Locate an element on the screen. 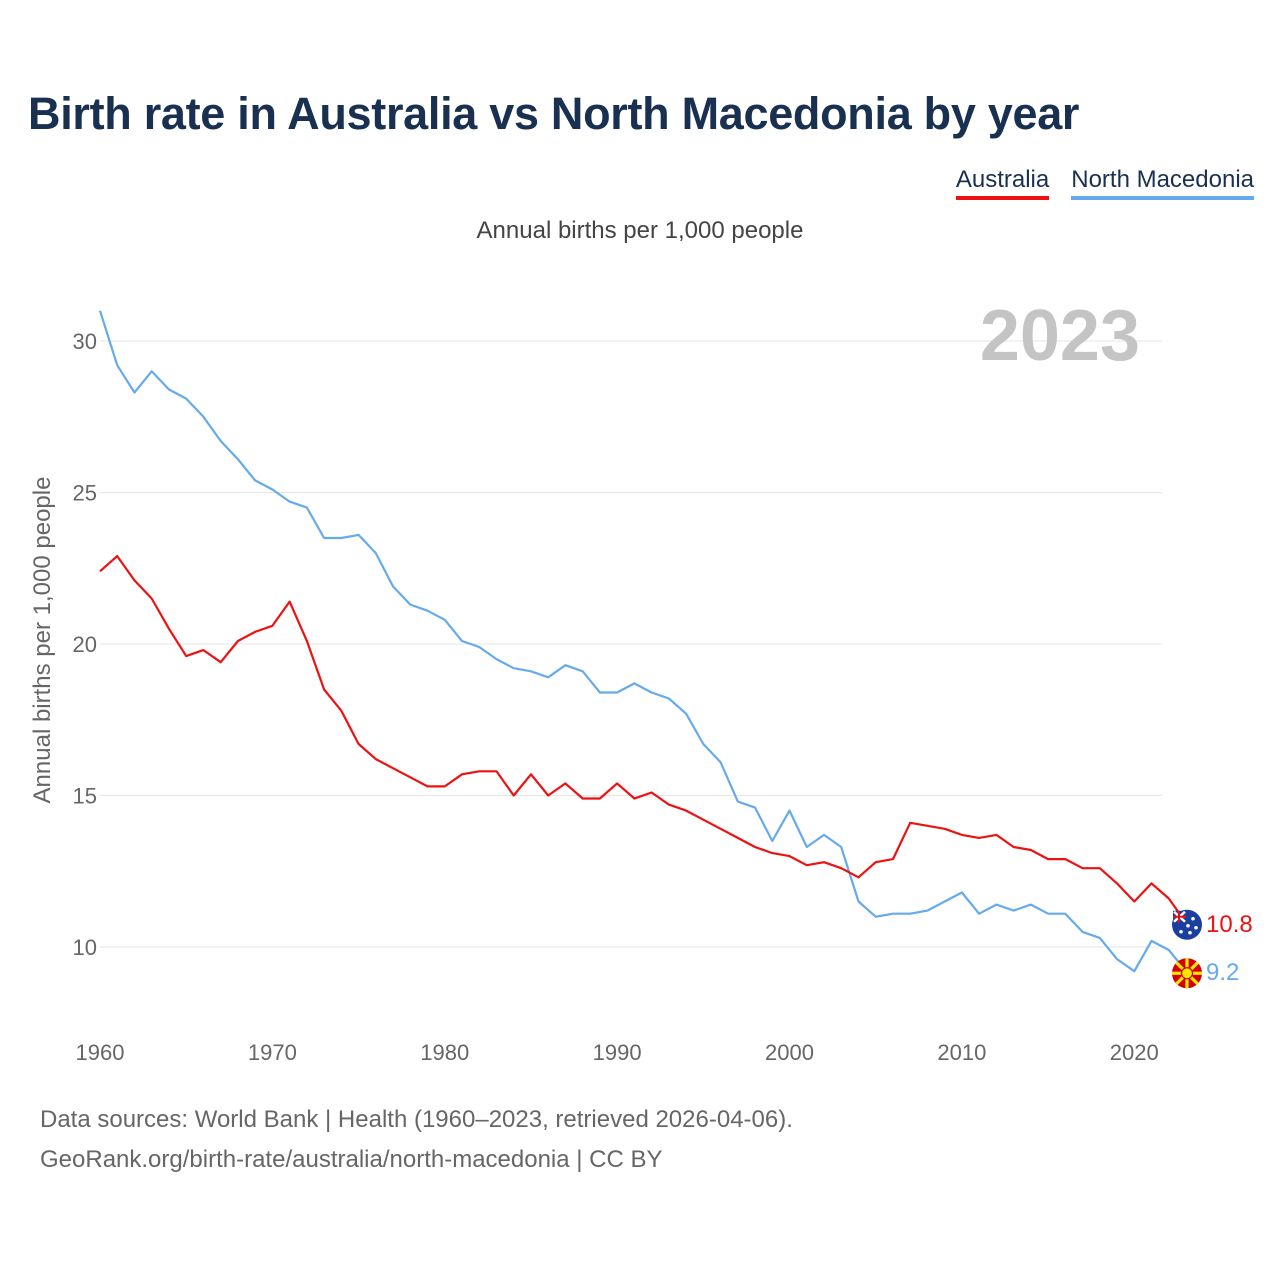 This screenshot has height=1280, width=1280. x-tick-label-1960: 1960 is located at coordinates (100, 1052).